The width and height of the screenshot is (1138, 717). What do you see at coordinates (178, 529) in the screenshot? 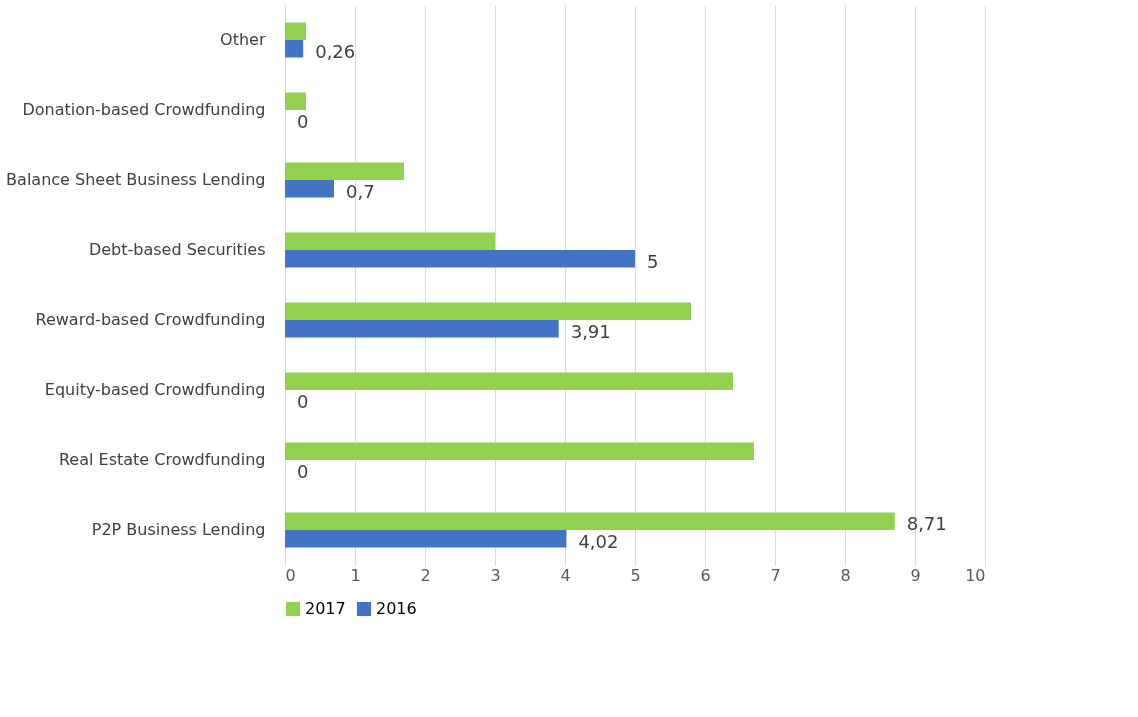
I see `y-tick-label: P2P Business Lending` at bounding box center [178, 529].